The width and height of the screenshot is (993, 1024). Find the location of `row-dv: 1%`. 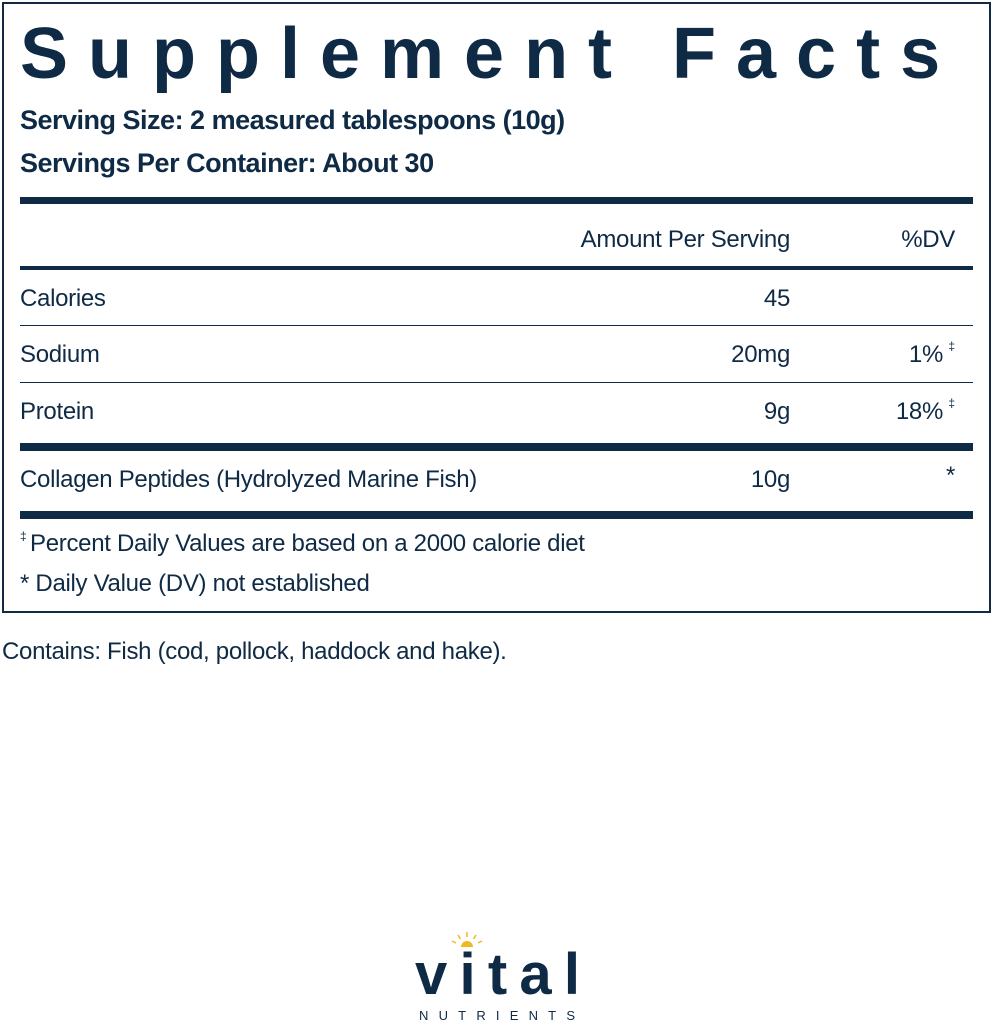

row-dv: 1% is located at coordinates (925, 354).